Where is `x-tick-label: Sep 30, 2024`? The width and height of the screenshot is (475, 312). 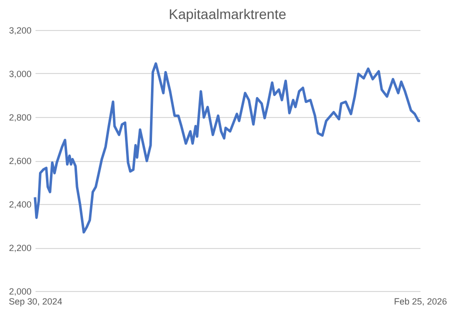 x-tick-label: Sep 30, 2024 is located at coordinates (35, 301).